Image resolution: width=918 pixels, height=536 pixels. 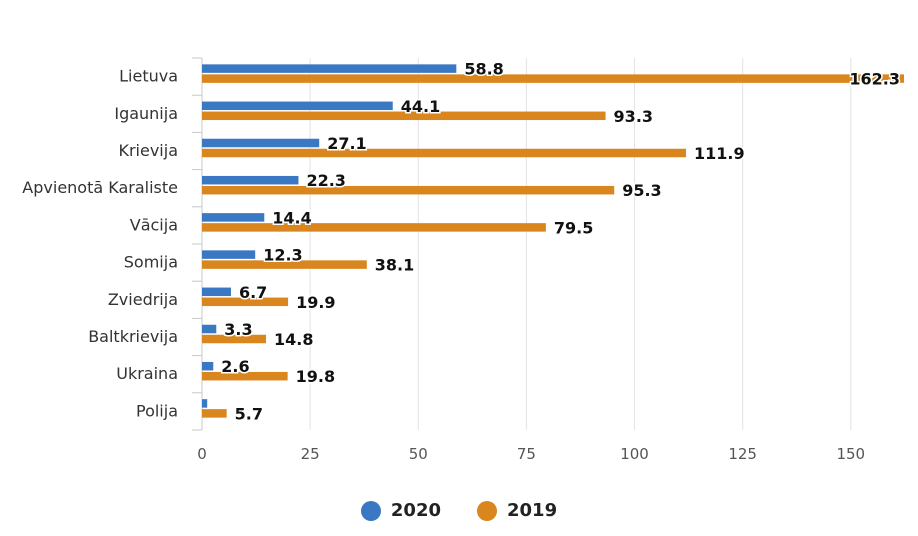 What do you see at coordinates (418, 454) in the screenshot?
I see `x-tick-label: 50` at bounding box center [418, 454].